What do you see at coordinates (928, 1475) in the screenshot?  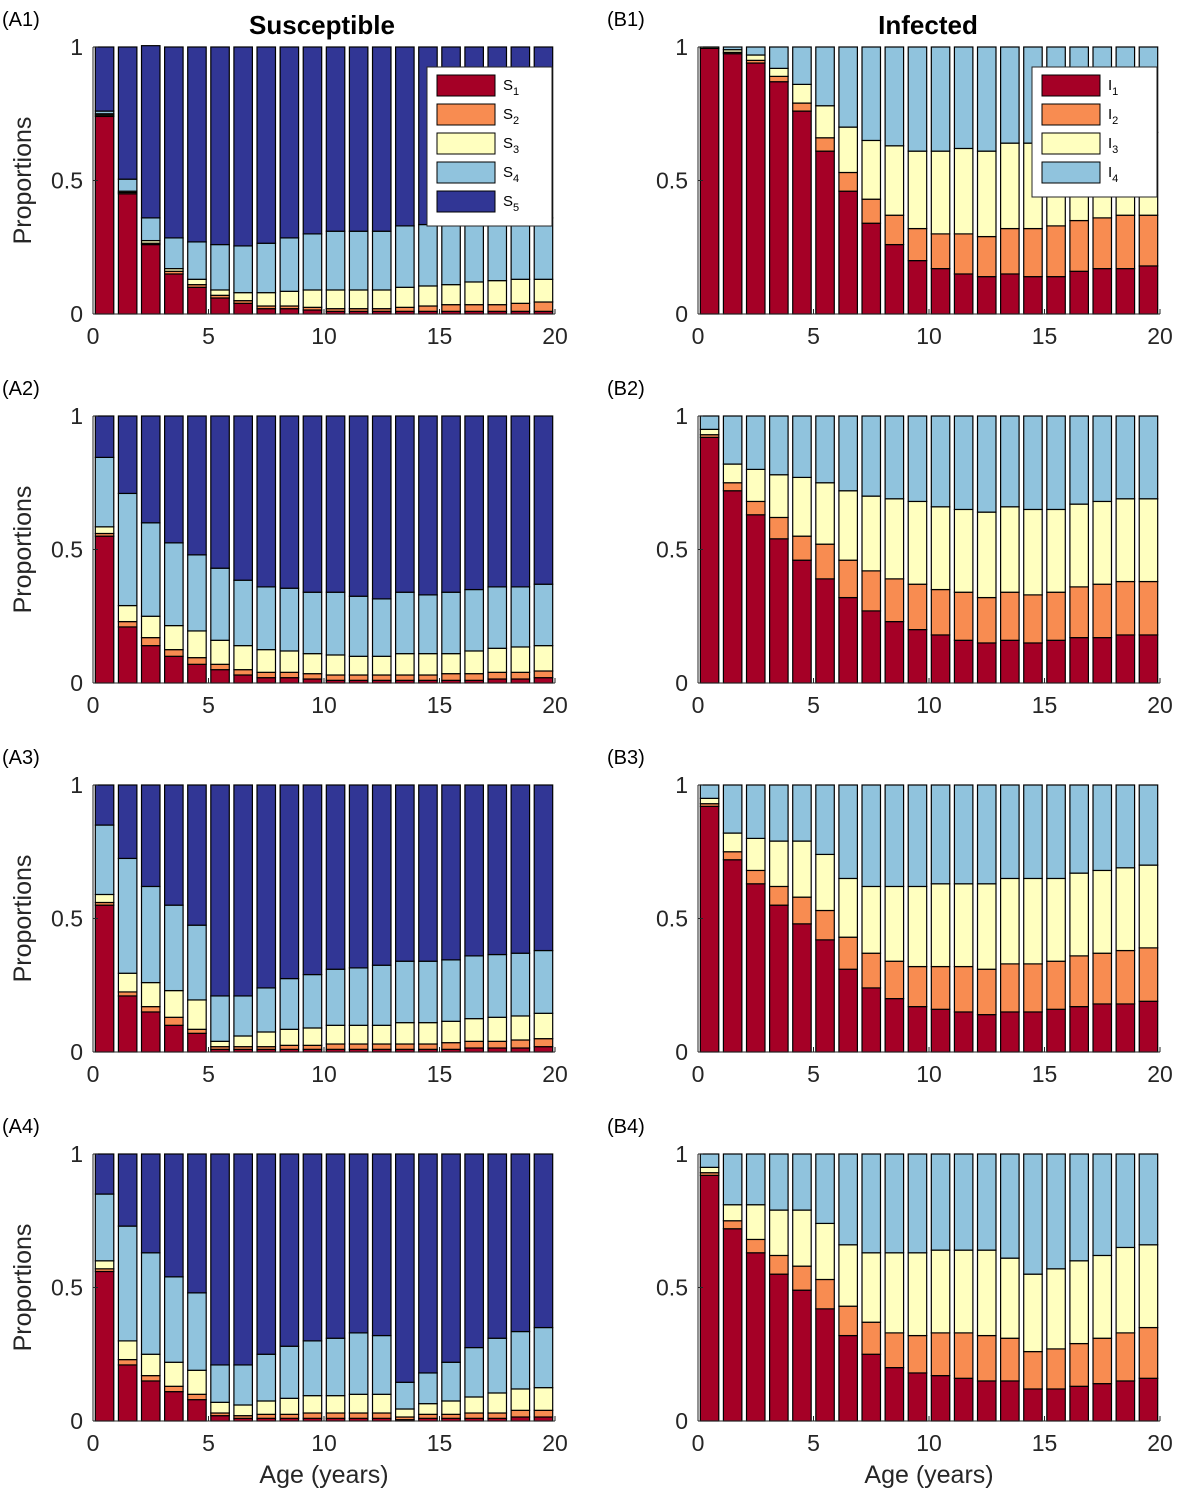 I see `x-axis-label: Age (years)` at bounding box center [928, 1475].